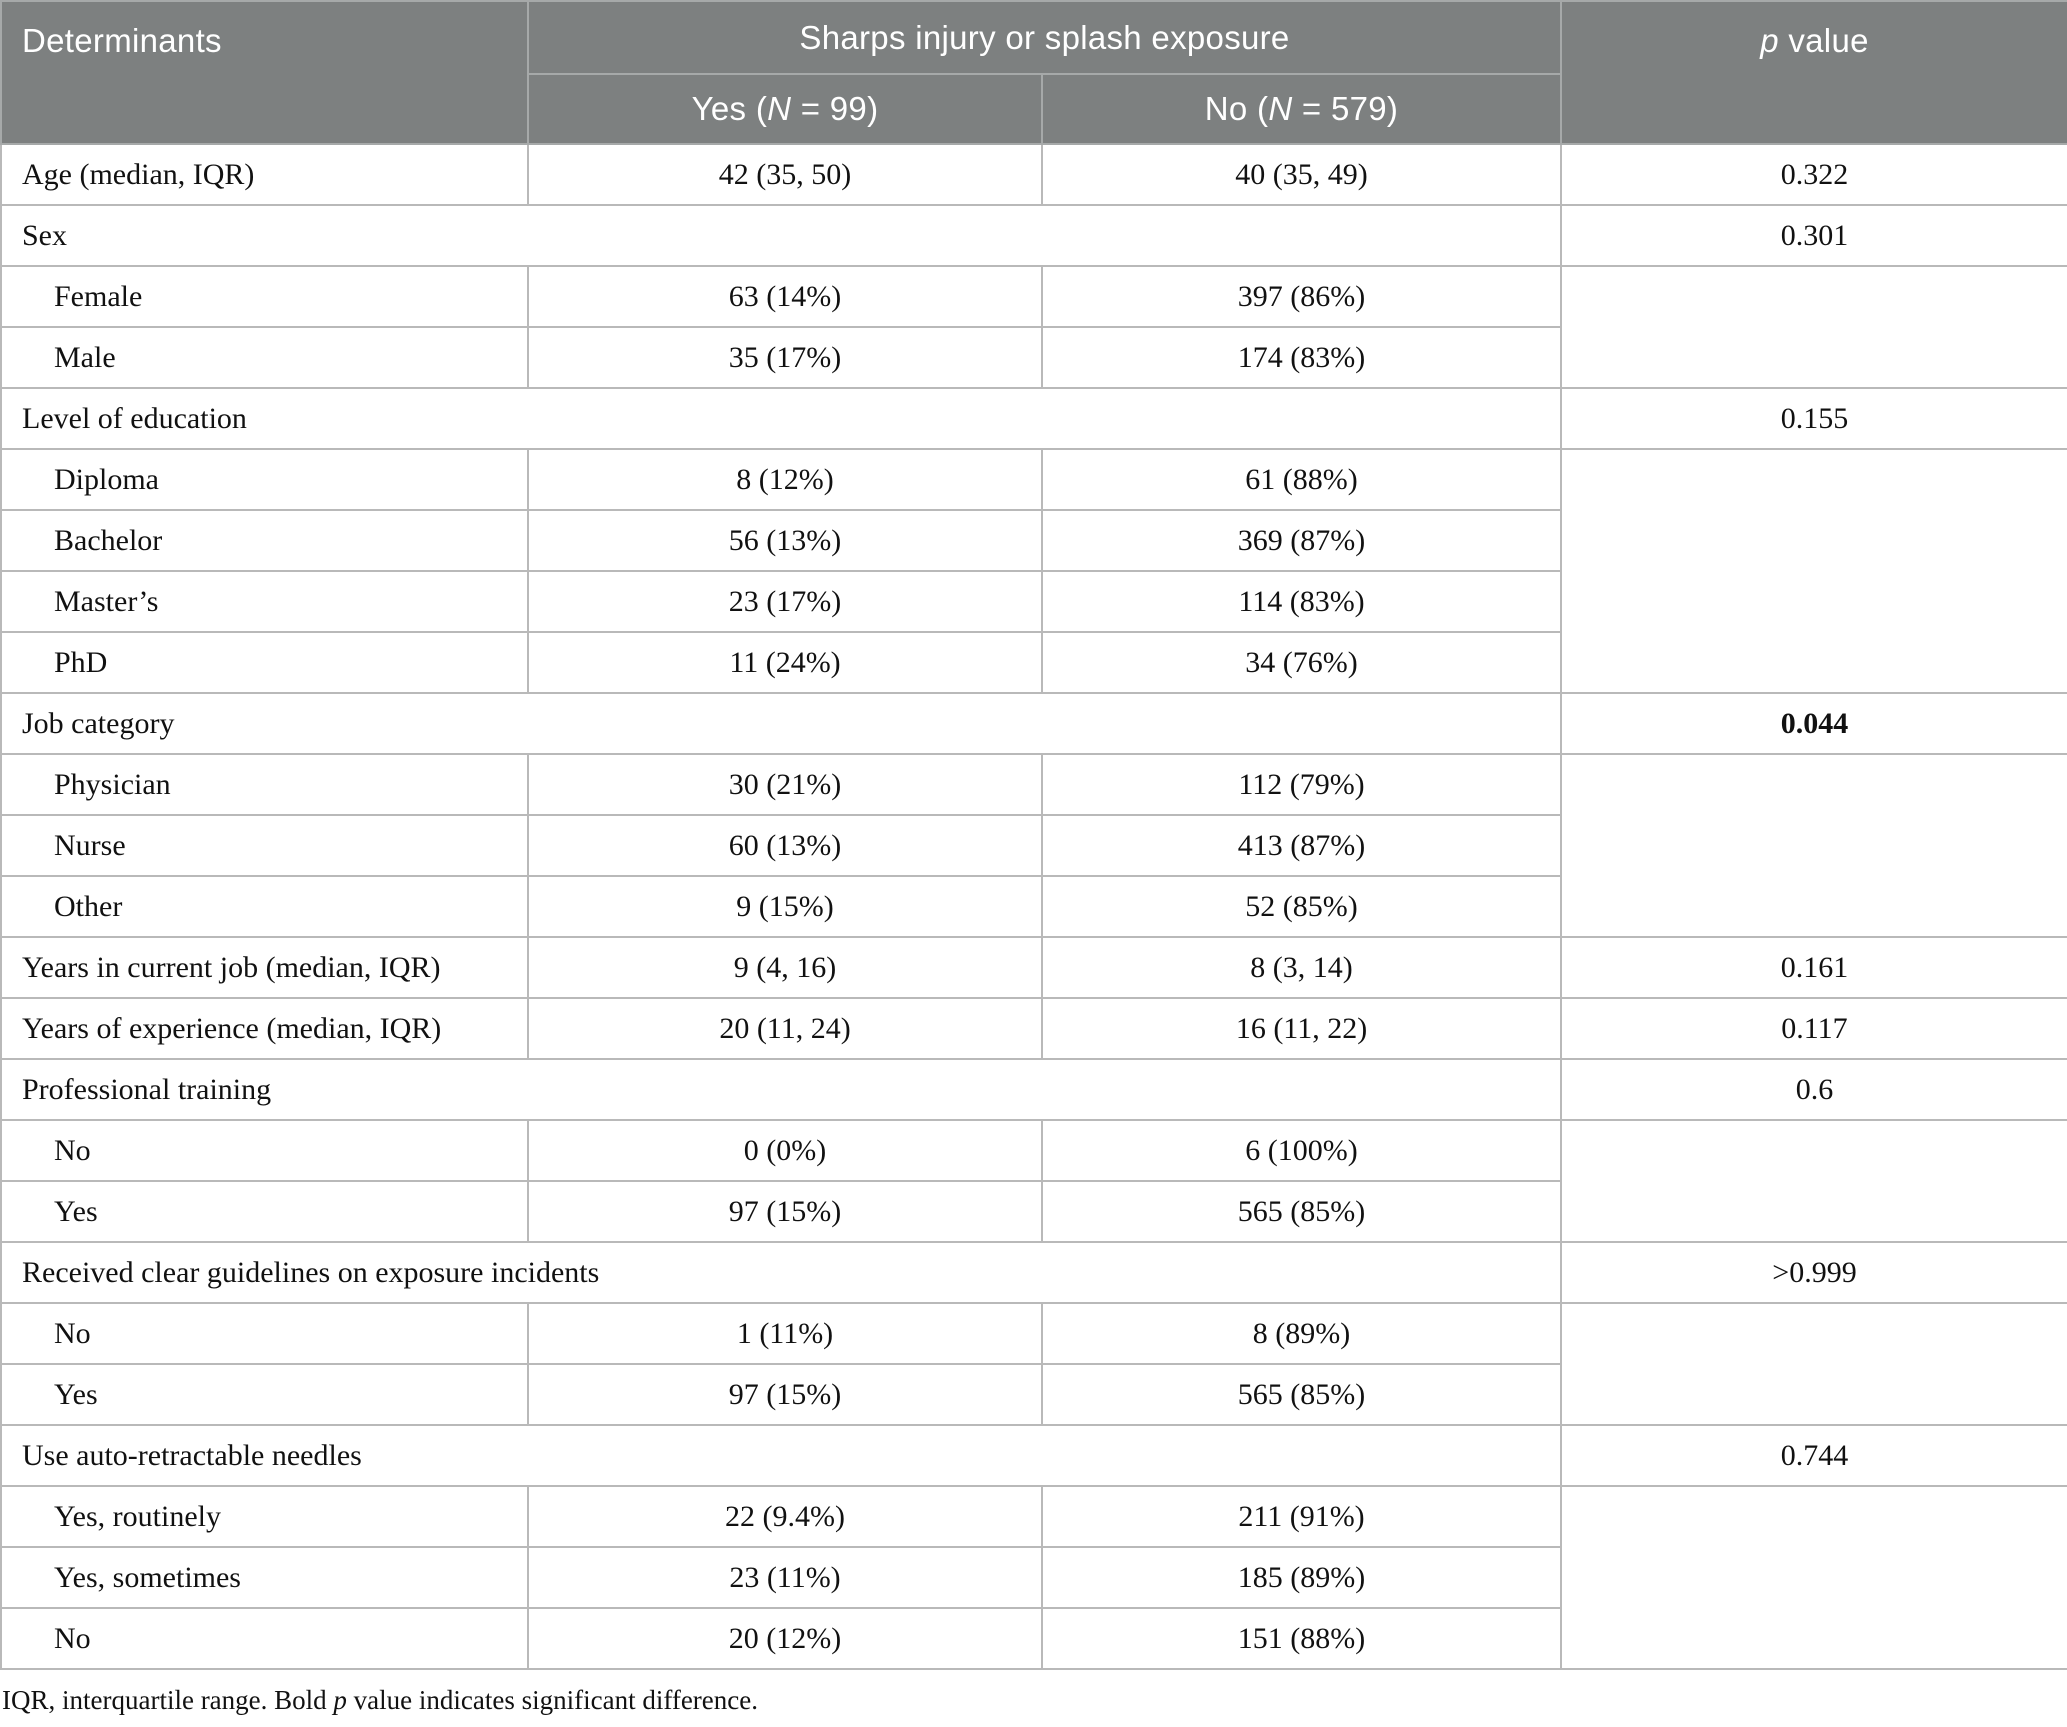  Describe the element at coordinates (779, 108) in the screenshot. I see `yes-n-italic: N` at that location.